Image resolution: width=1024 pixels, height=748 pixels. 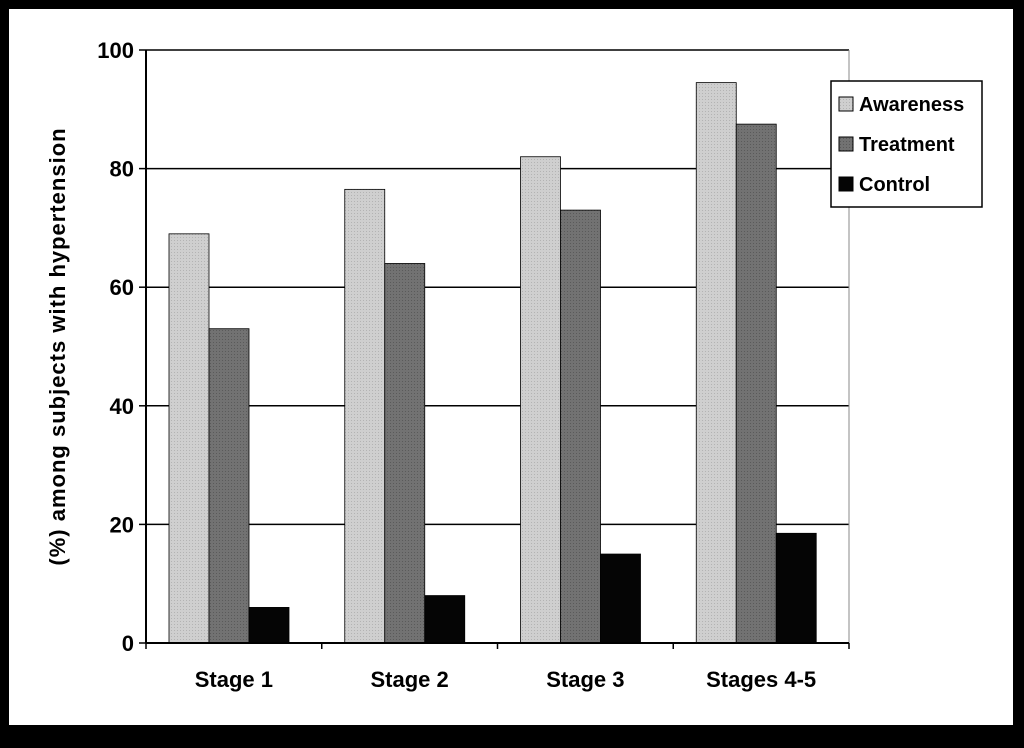 I want to click on x-tick-label: Stage 1, so click(x=234, y=679).